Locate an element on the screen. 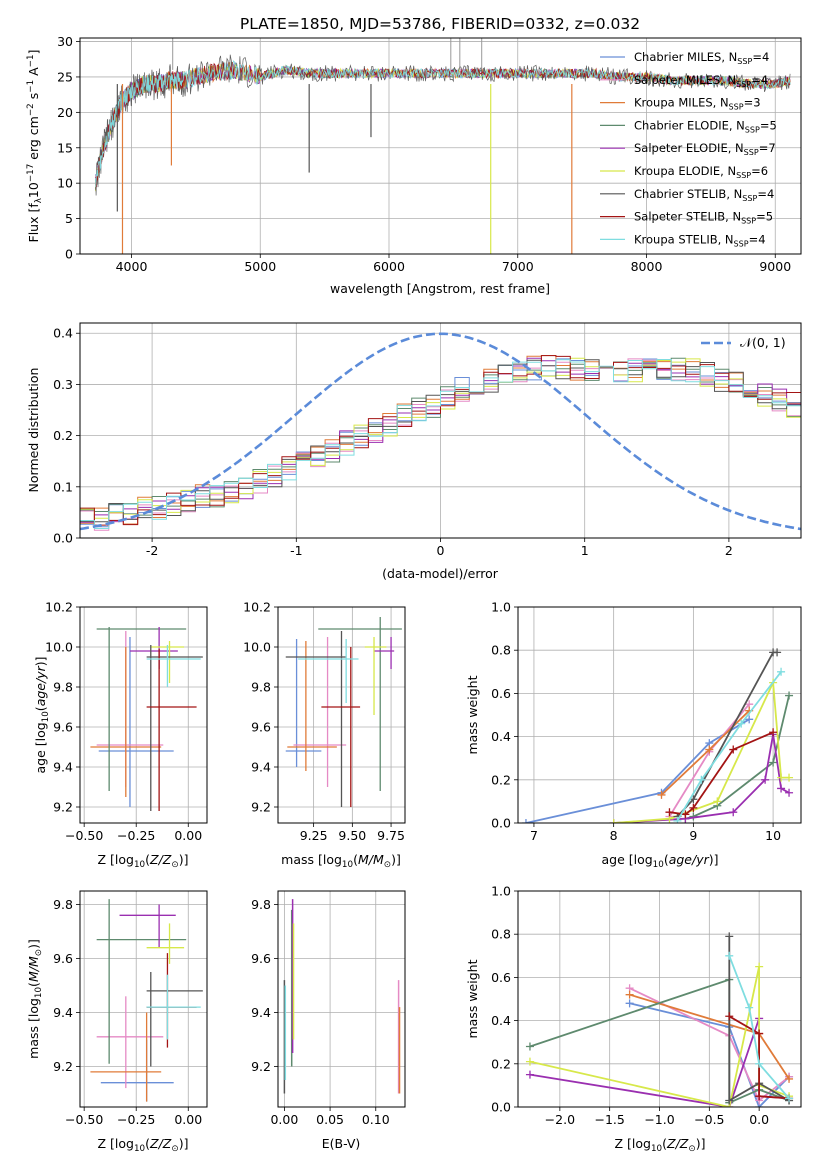  mass_vs_ebv-ytick-label: 9.4 is located at coordinates (261, 1012).